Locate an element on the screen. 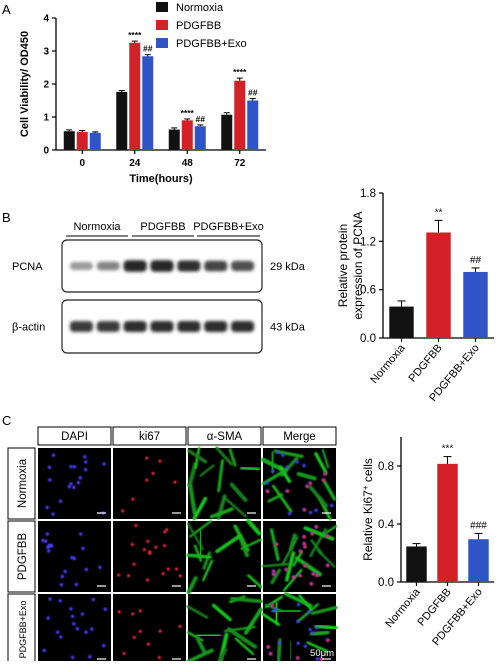  significance-label: *** is located at coordinates (448, 449).